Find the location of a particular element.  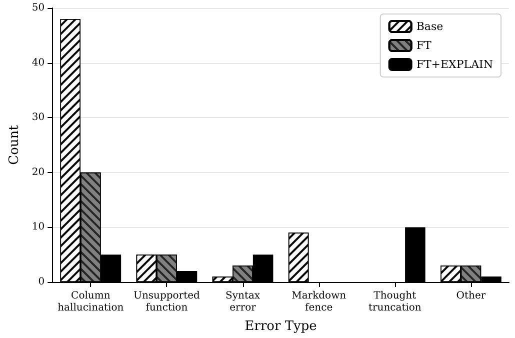

x-tick-label: Thought truncation is located at coordinates (395, 302).